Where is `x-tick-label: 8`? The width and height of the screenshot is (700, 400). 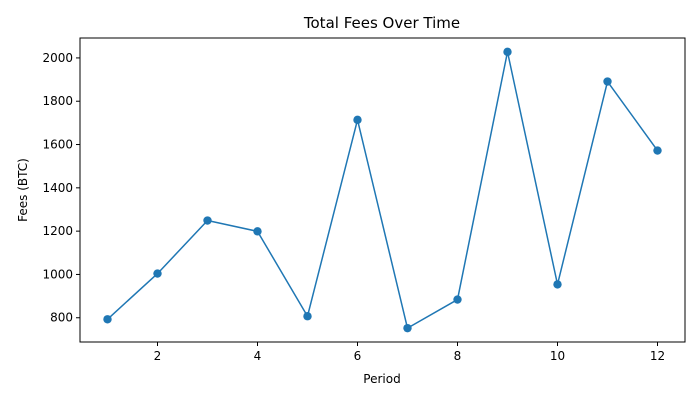 x-tick-label: 8 is located at coordinates (458, 356).